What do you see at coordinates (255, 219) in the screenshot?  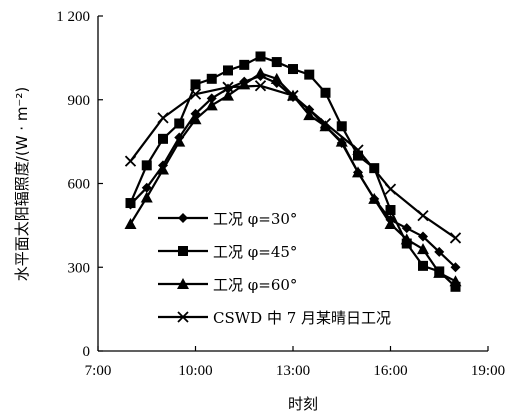 I see `legend-label: 工况 φ=30°` at bounding box center [255, 219].